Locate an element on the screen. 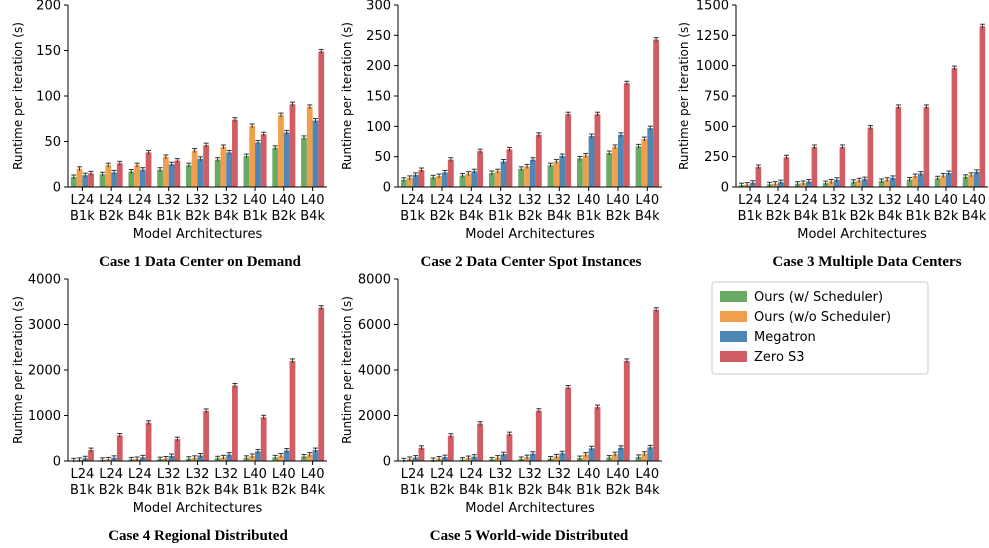 The width and height of the screenshot is (989, 548). bar-chart2-ours-w-o-scheduler-l40-b1k is located at coordinates (585, 171).